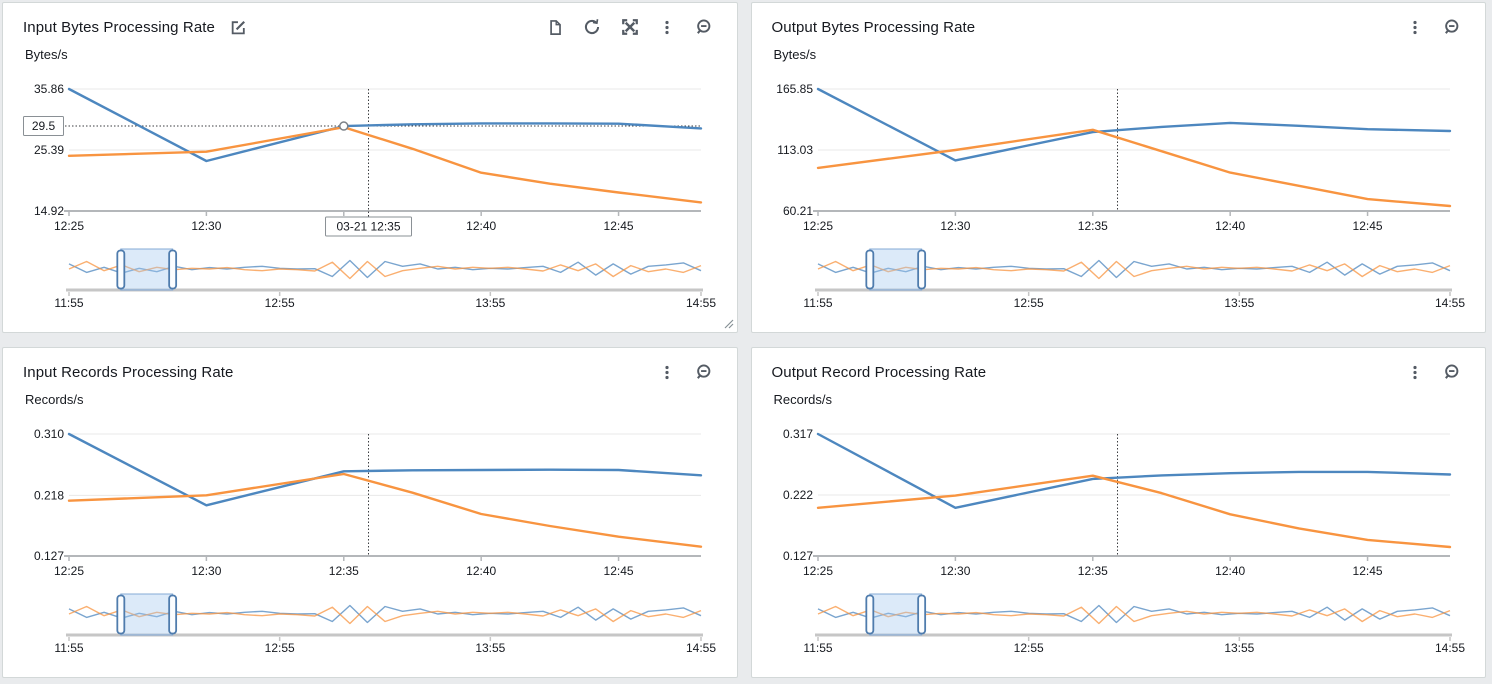 The height and width of the screenshot is (684, 1492). I want to click on main-line-chart: 12:25 12:30 12:35 12:40 12:45 0.317 0.222 0.127, so click(1121, 502).